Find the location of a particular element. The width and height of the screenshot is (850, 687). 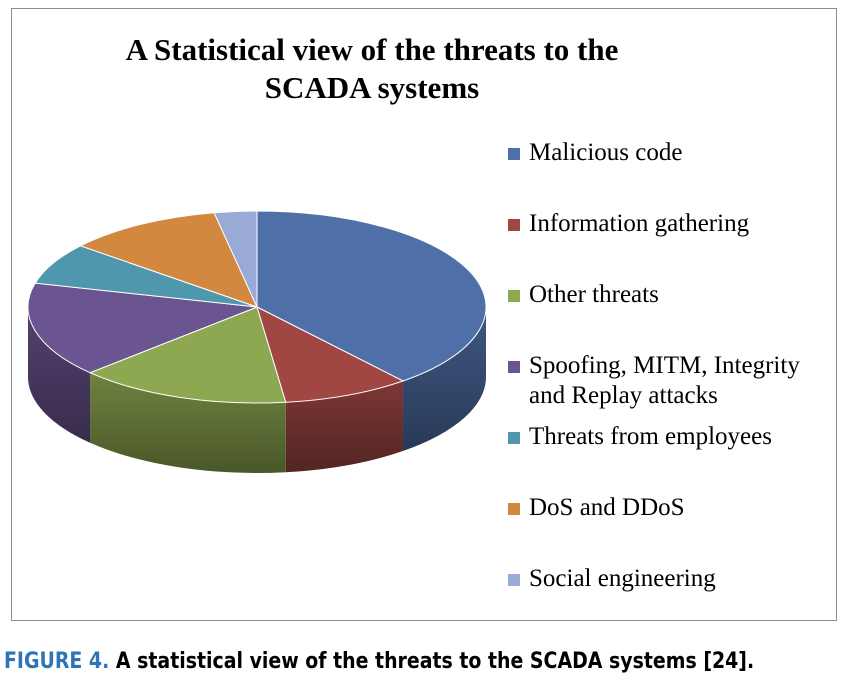

pie-slice-spoofing-mitm-integrity-and-replay-attacks is located at coordinates (142, 328).